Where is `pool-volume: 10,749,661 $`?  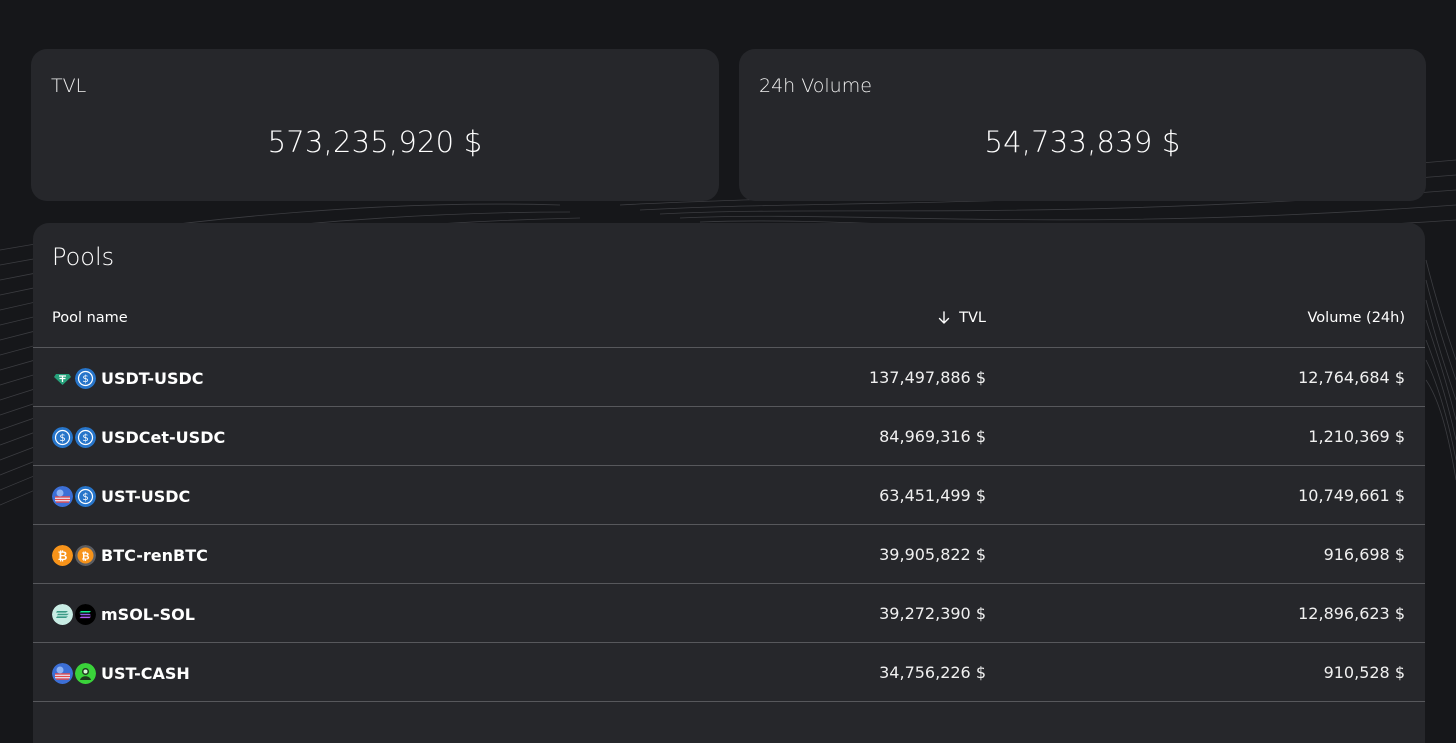 pool-volume: 10,749,661 $ is located at coordinates (1351, 495).